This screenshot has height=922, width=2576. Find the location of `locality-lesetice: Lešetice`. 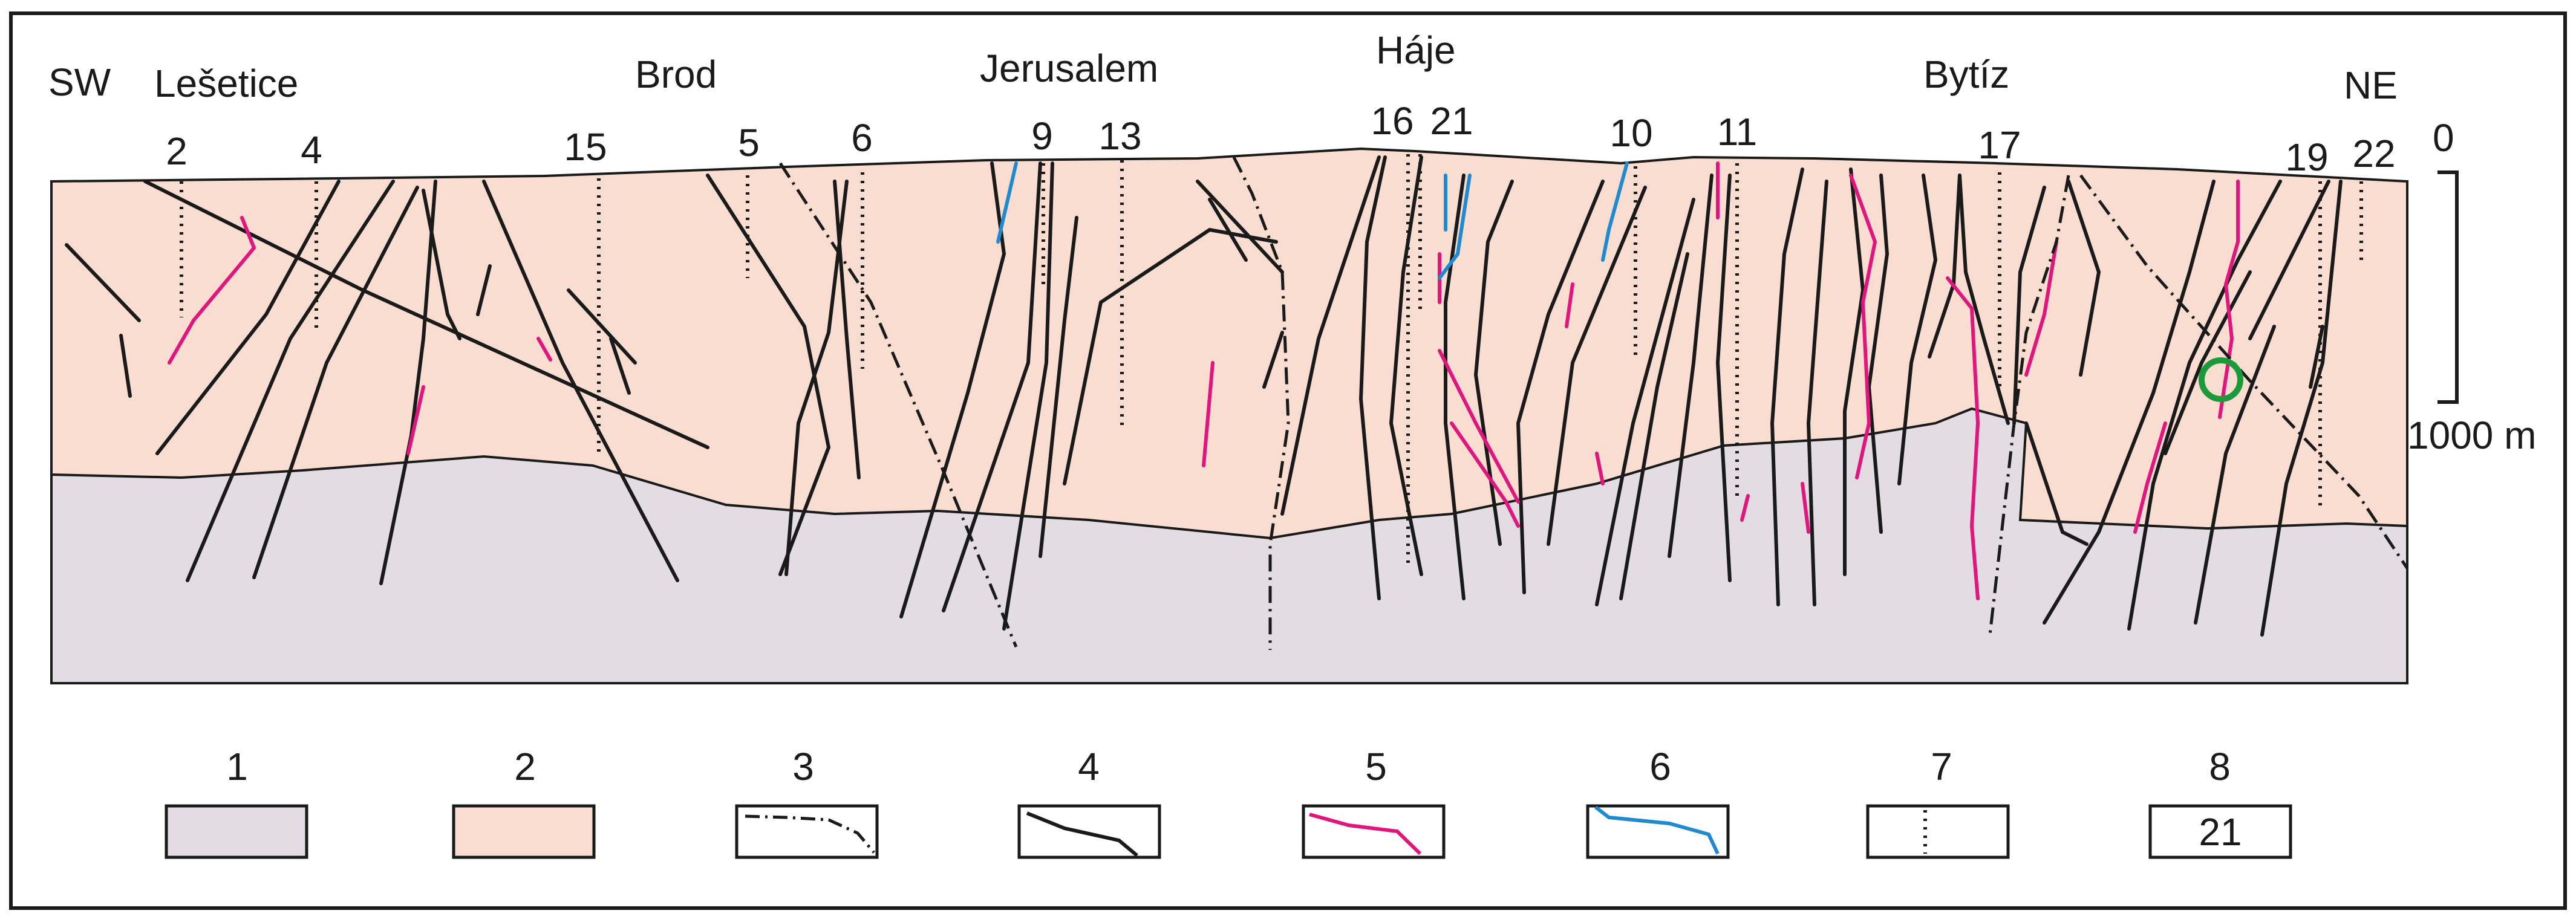

locality-lesetice: Lešetice is located at coordinates (226, 83).